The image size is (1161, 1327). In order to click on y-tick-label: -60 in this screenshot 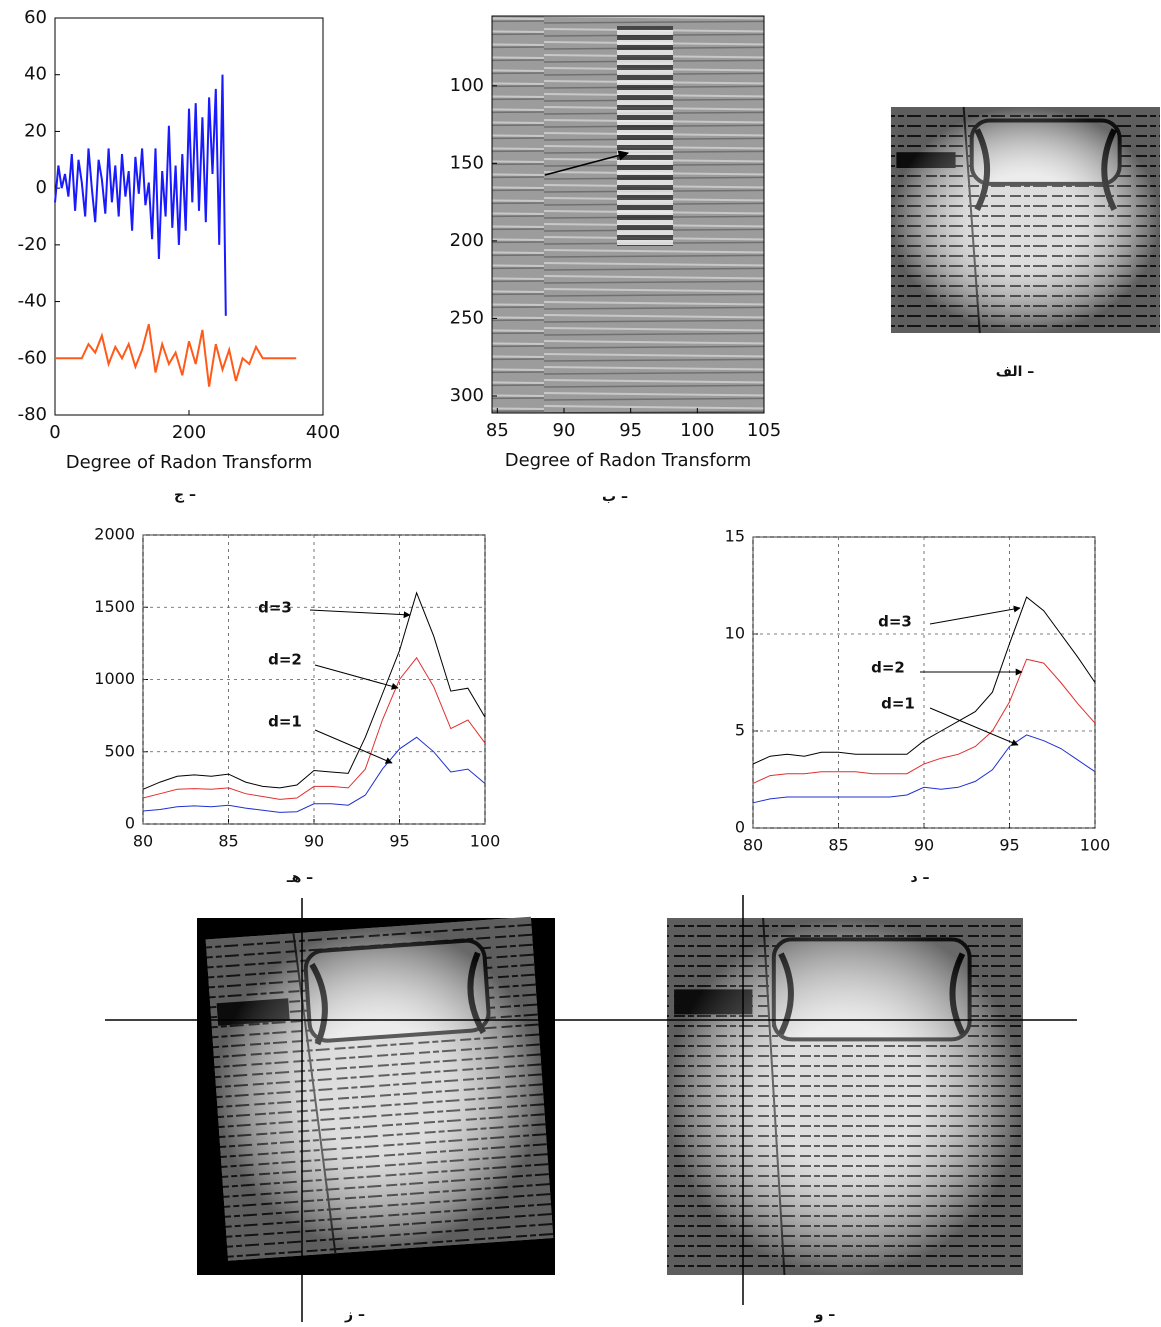, I will do `click(32, 357)`.